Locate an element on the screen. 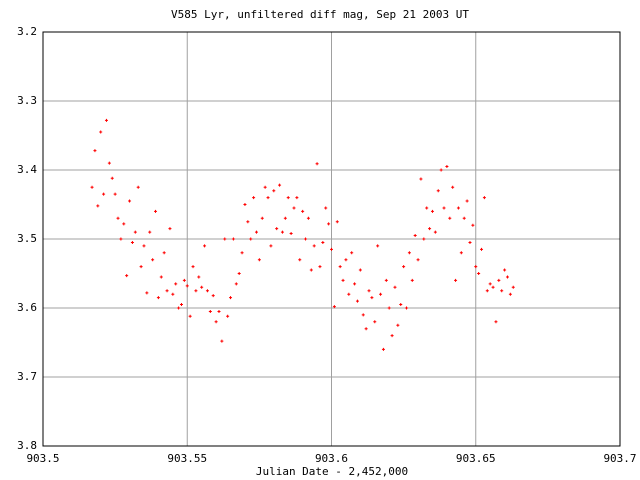  x-tick-label: 903.65 is located at coordinates (476, 458).